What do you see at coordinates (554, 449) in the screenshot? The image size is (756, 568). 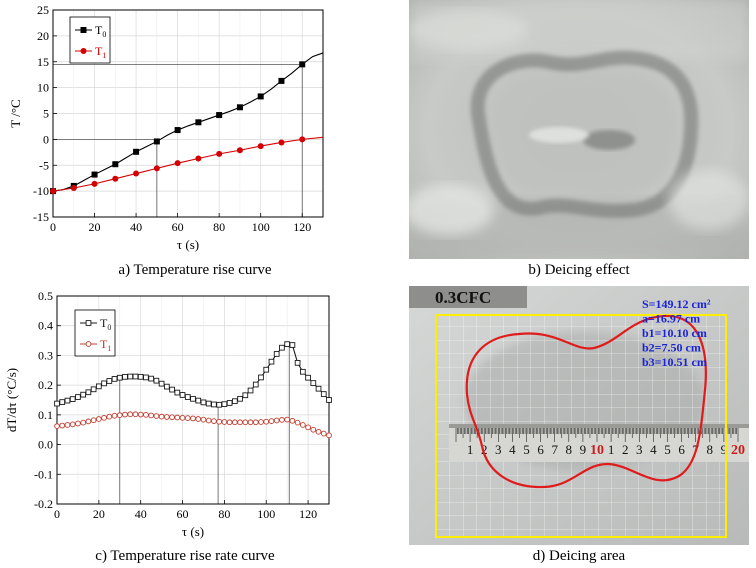 I see `ruler-label: 7` at bounding box center [554, 449].